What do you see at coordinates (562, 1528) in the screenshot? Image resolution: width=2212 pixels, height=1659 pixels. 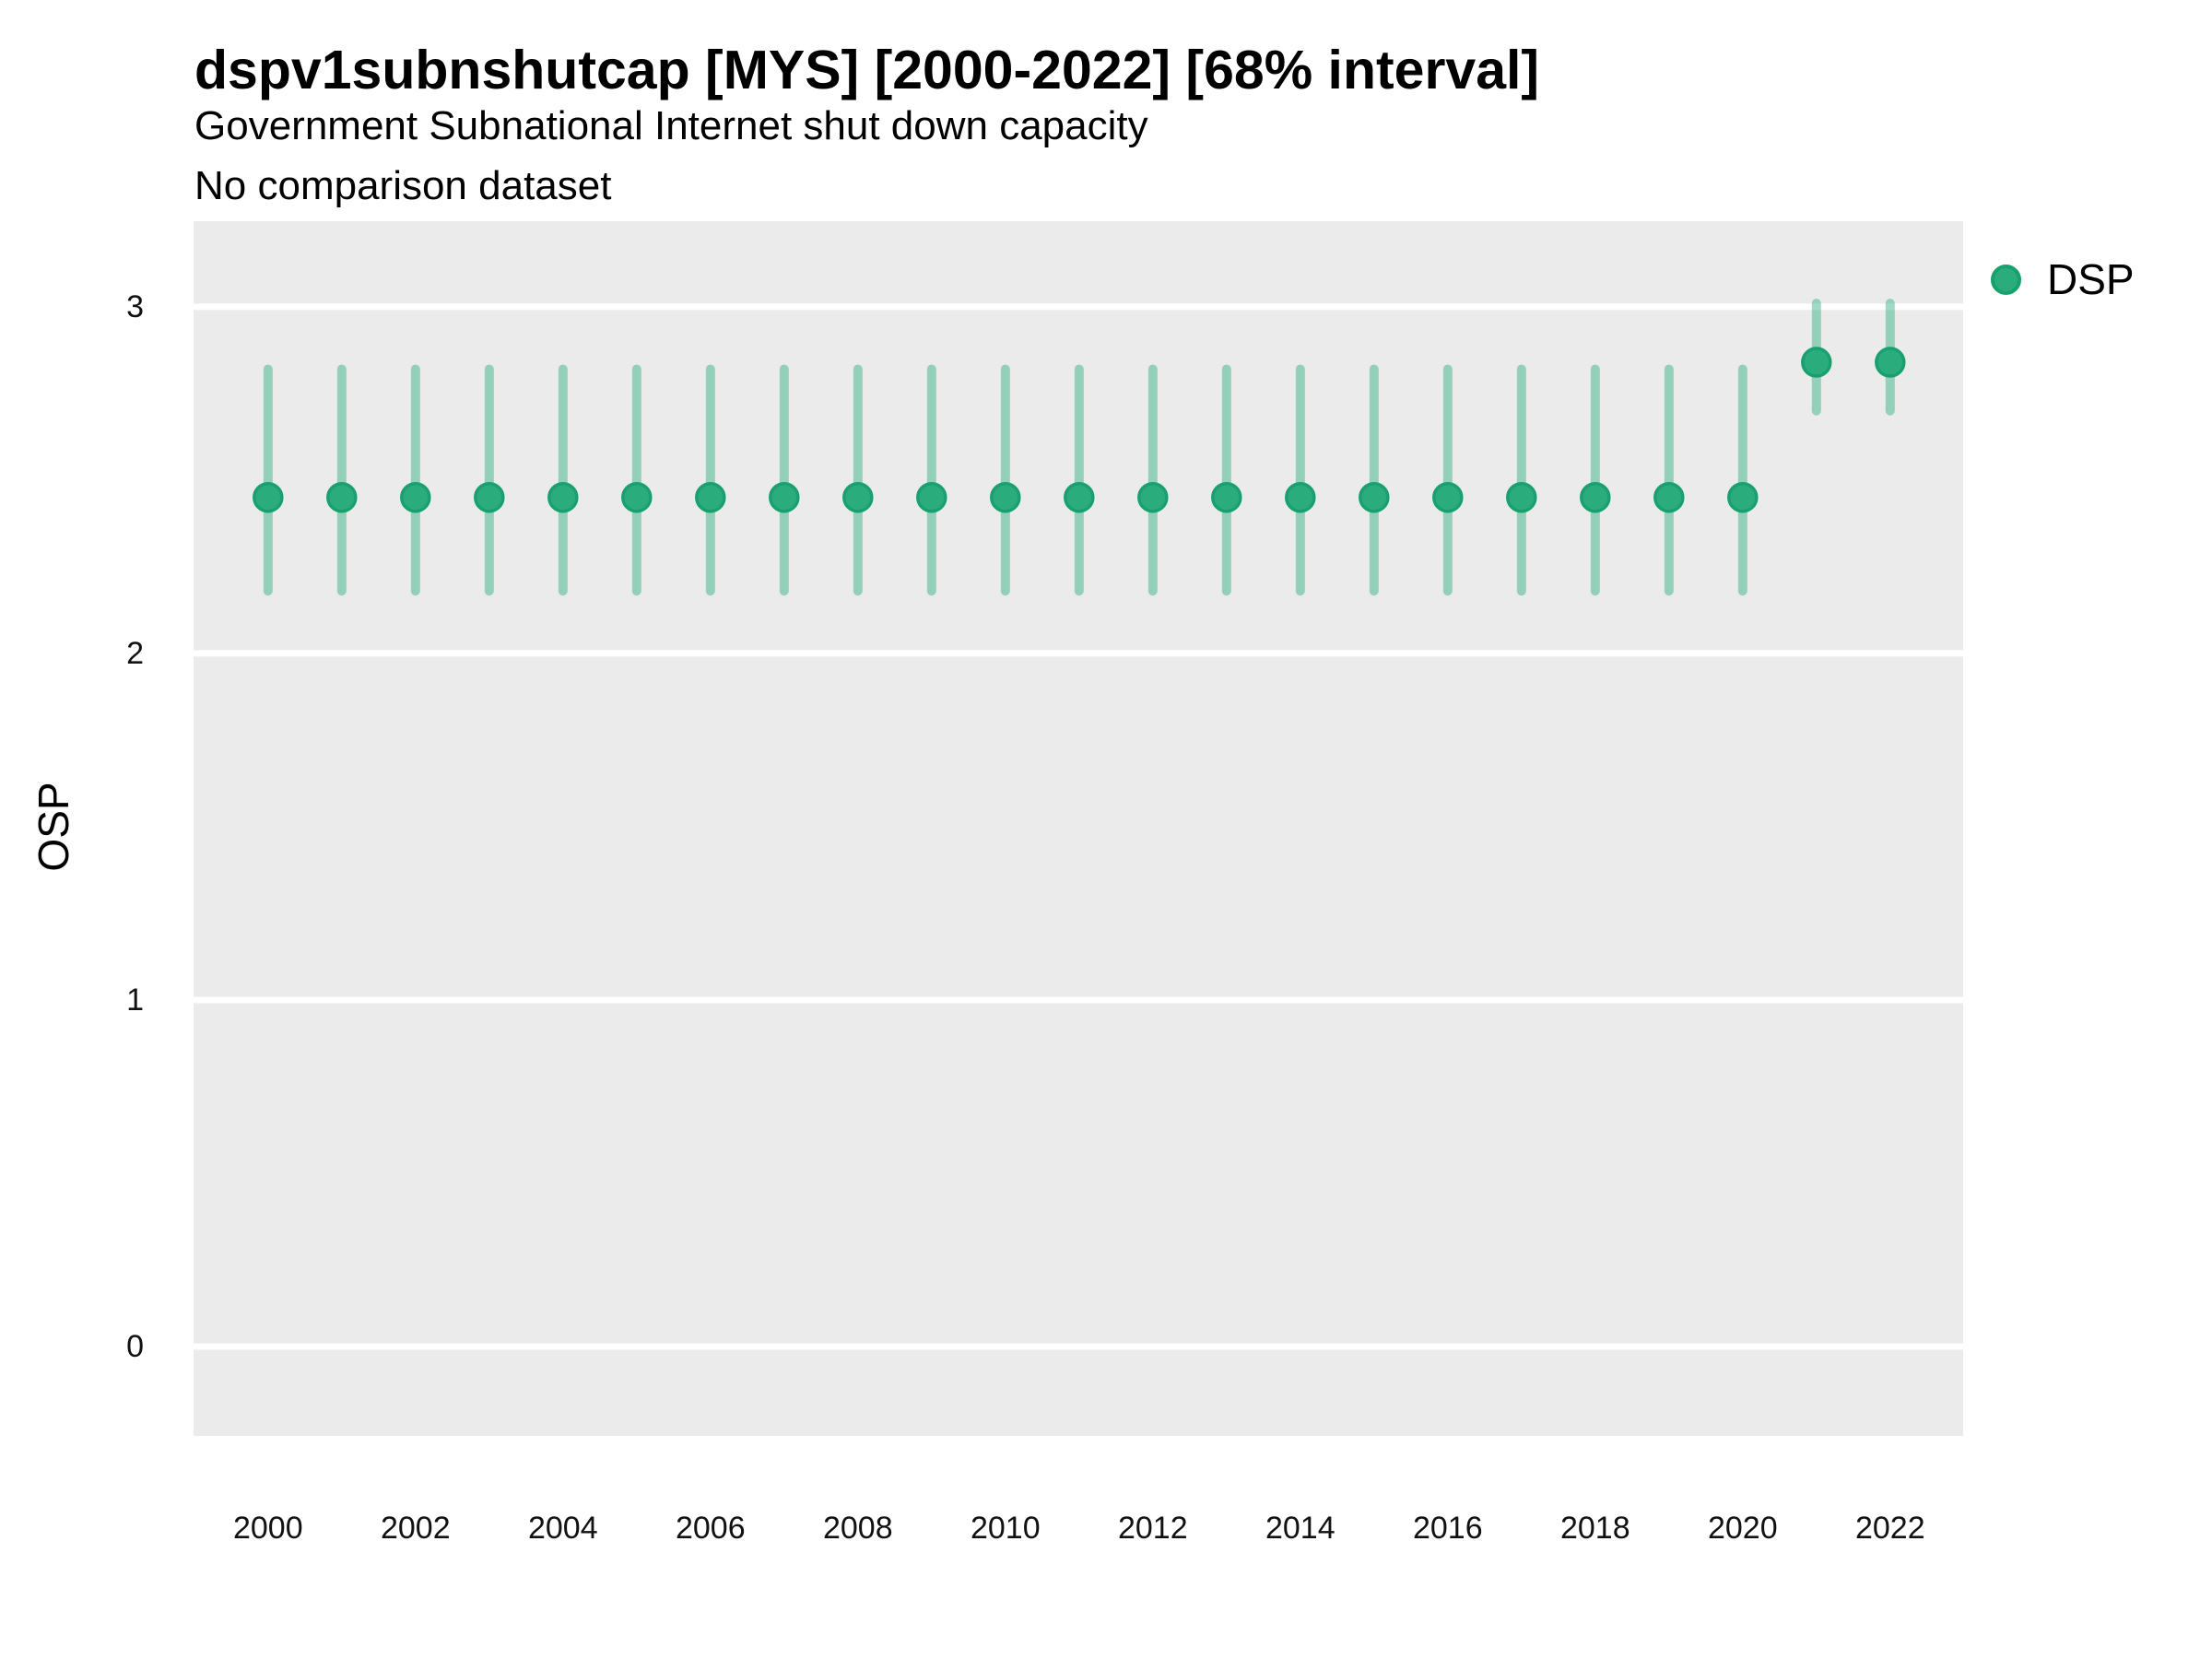 I see `x-tick-label-2004: 2004` at bounding box center [562, 1528].